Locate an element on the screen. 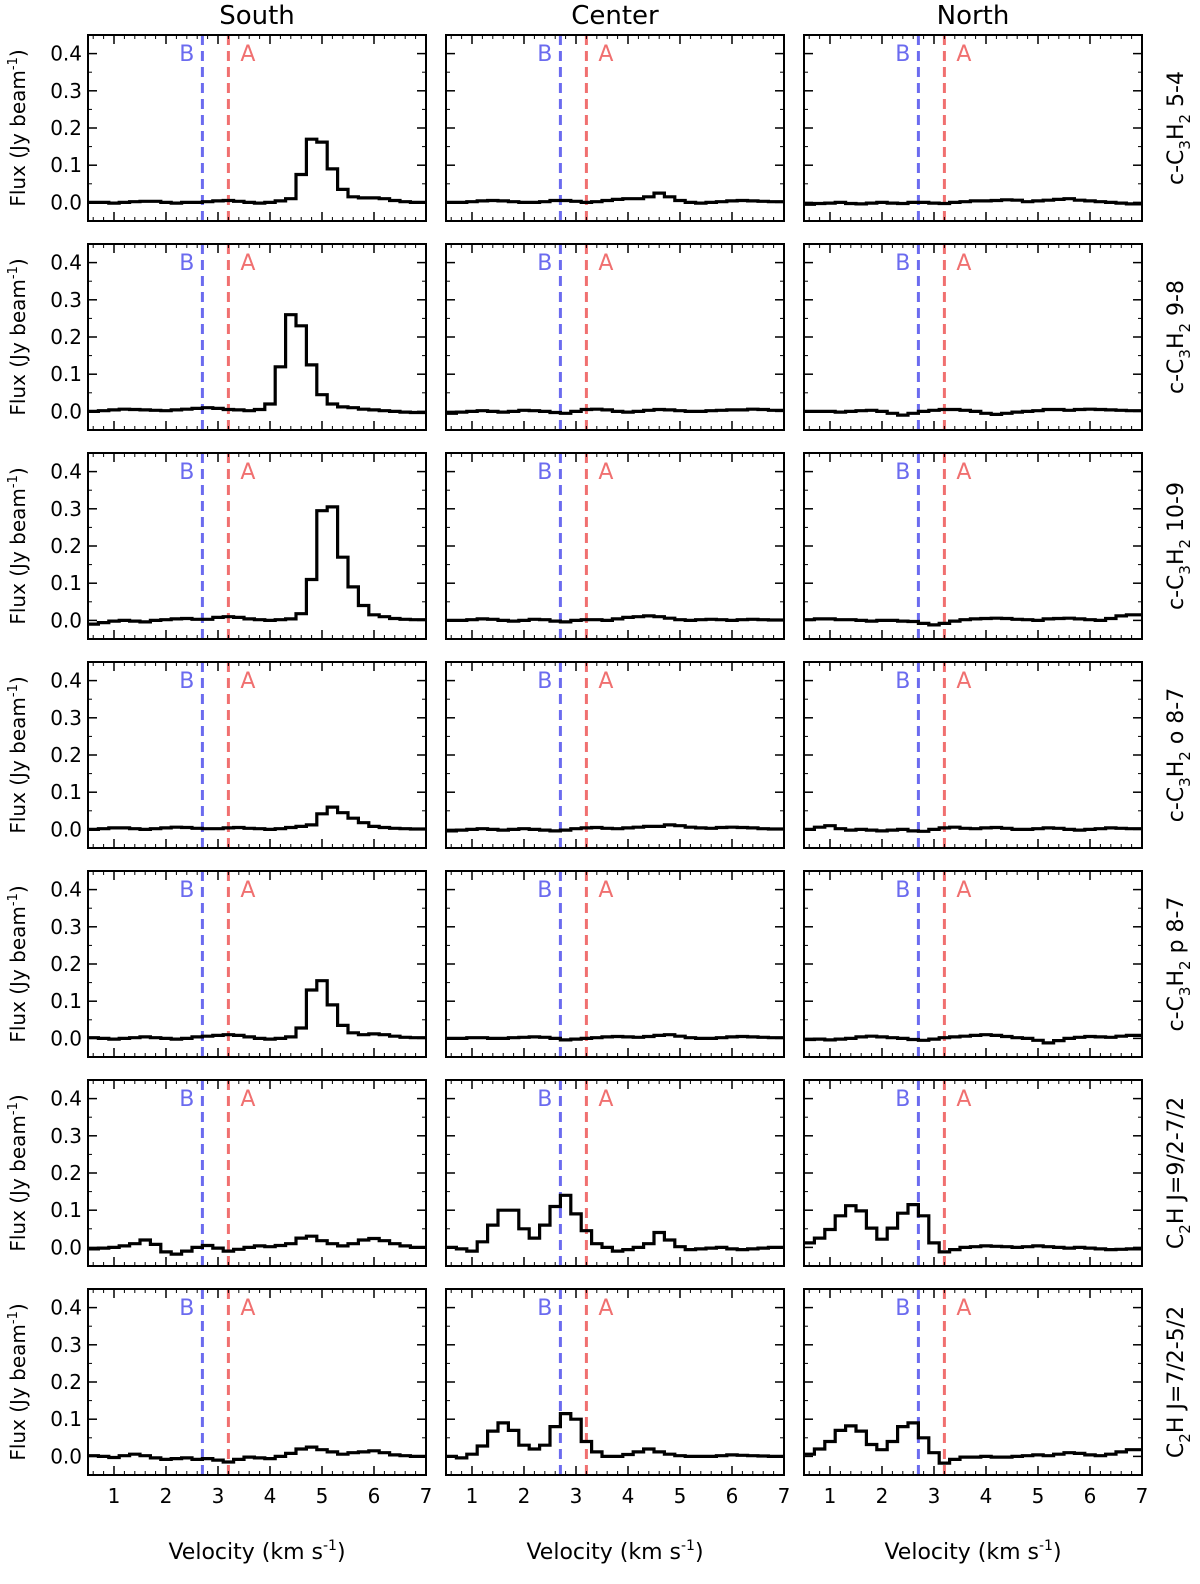 The height and width of the screenshot is (1584, 1200). column-title-center: Center is located at coordinates (615, 16).